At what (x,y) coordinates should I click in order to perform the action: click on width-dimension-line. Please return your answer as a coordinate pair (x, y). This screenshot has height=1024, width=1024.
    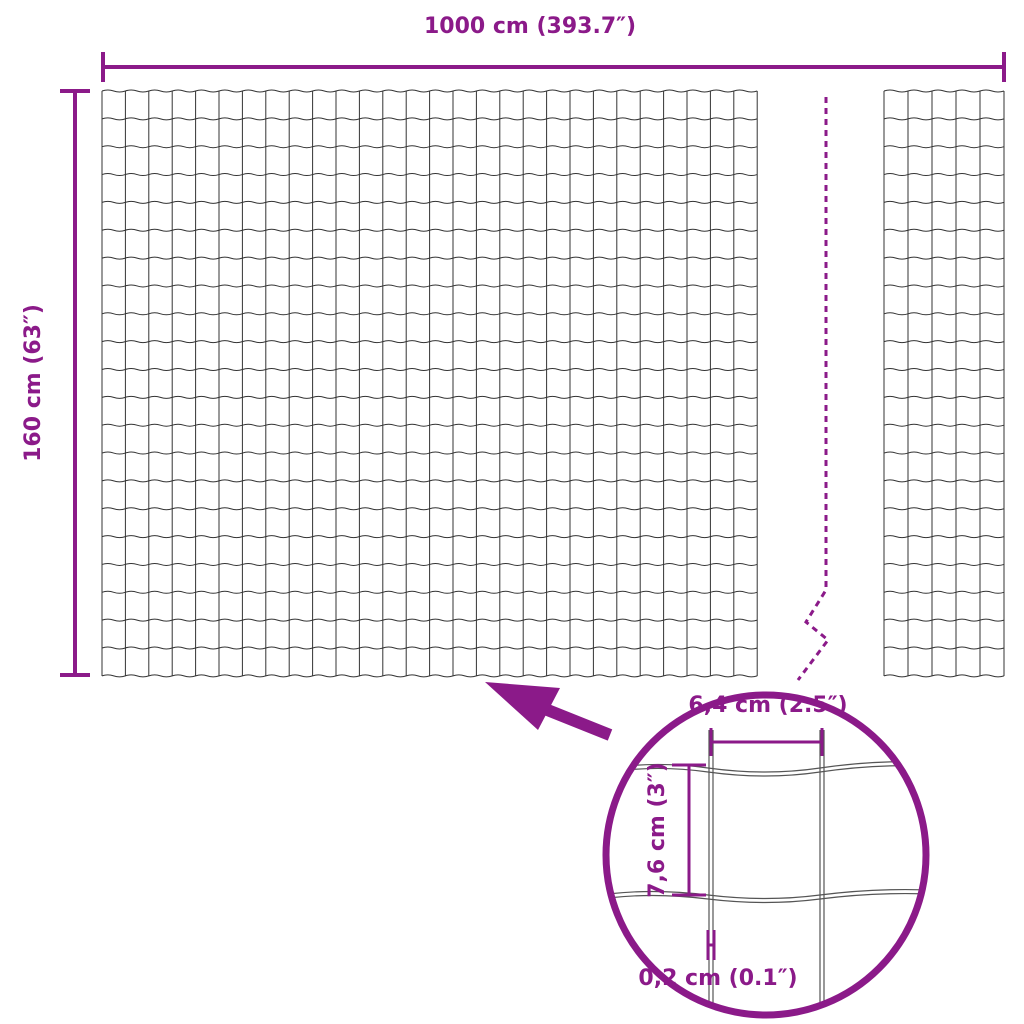
    Looking at the image, I should click on (553, 67).